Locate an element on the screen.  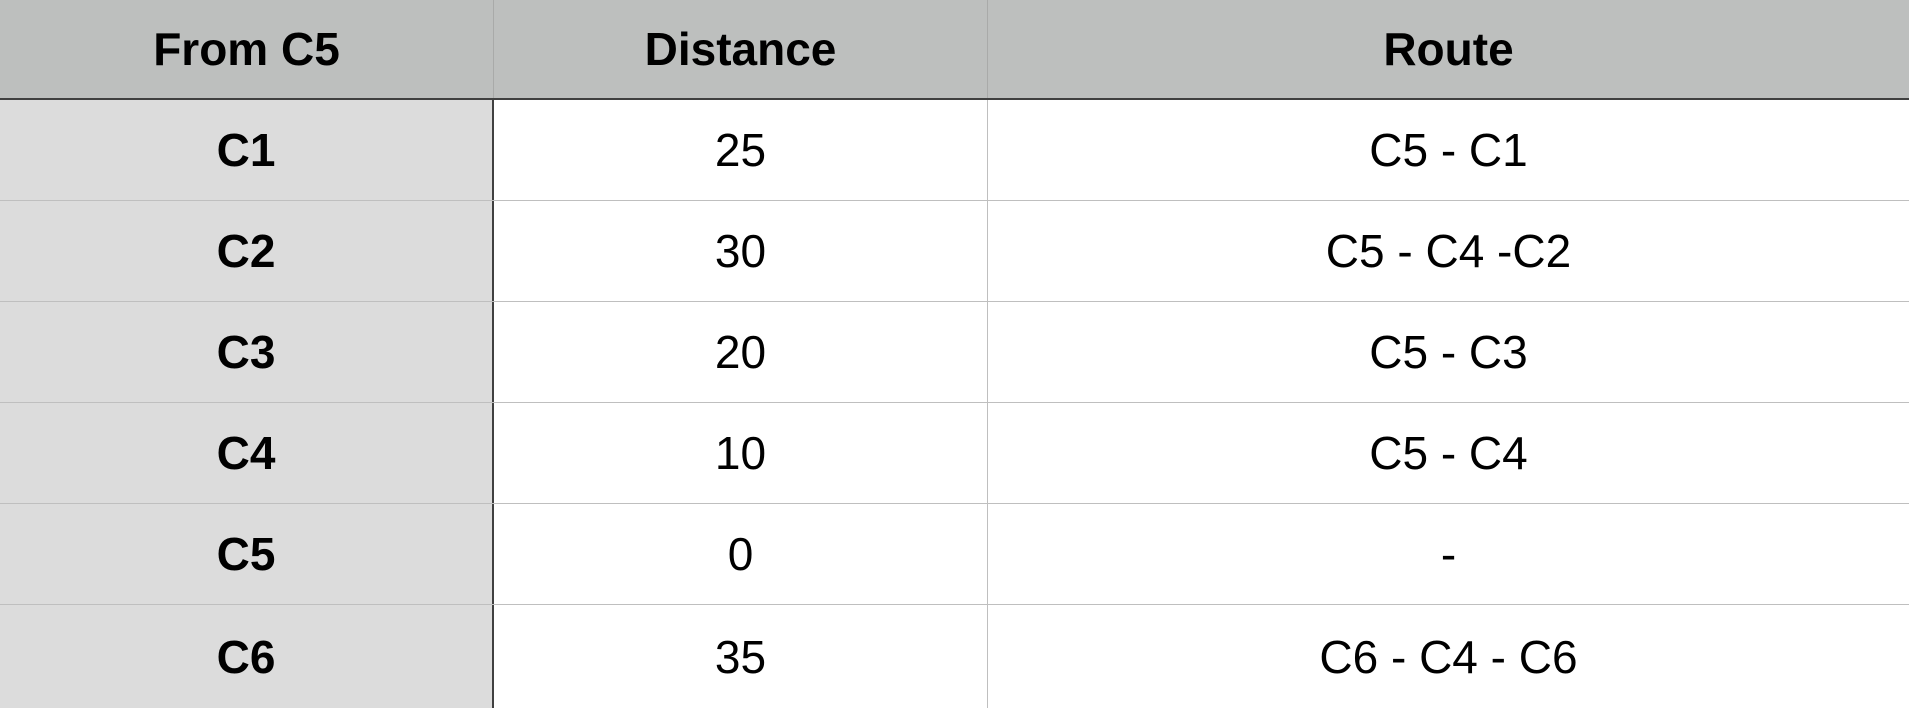
row-node: C3 is located at coordinates (247, 352).